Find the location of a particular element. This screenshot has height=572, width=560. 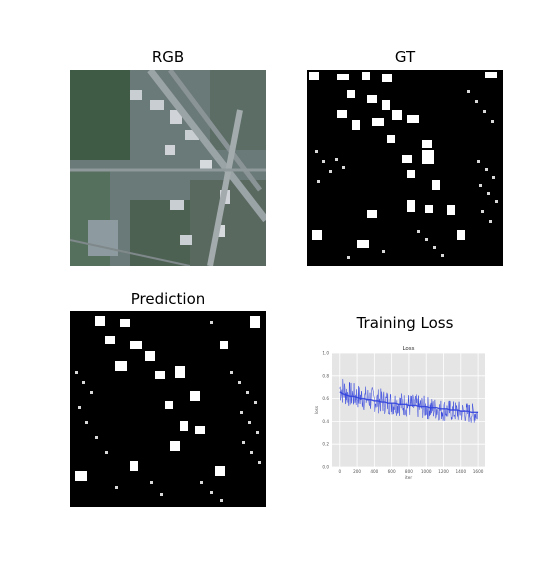

gt-title: GT is located at coordinates (405, 57).